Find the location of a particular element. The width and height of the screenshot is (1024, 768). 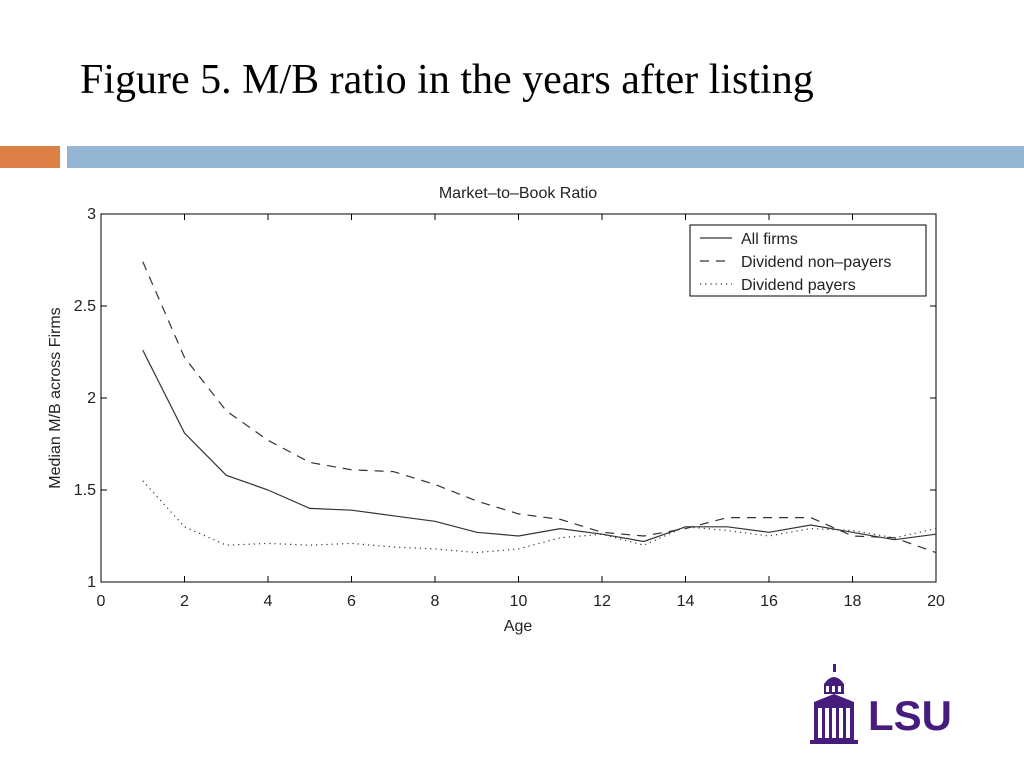

accent-bar-orange is located at coordinates (30, 157).